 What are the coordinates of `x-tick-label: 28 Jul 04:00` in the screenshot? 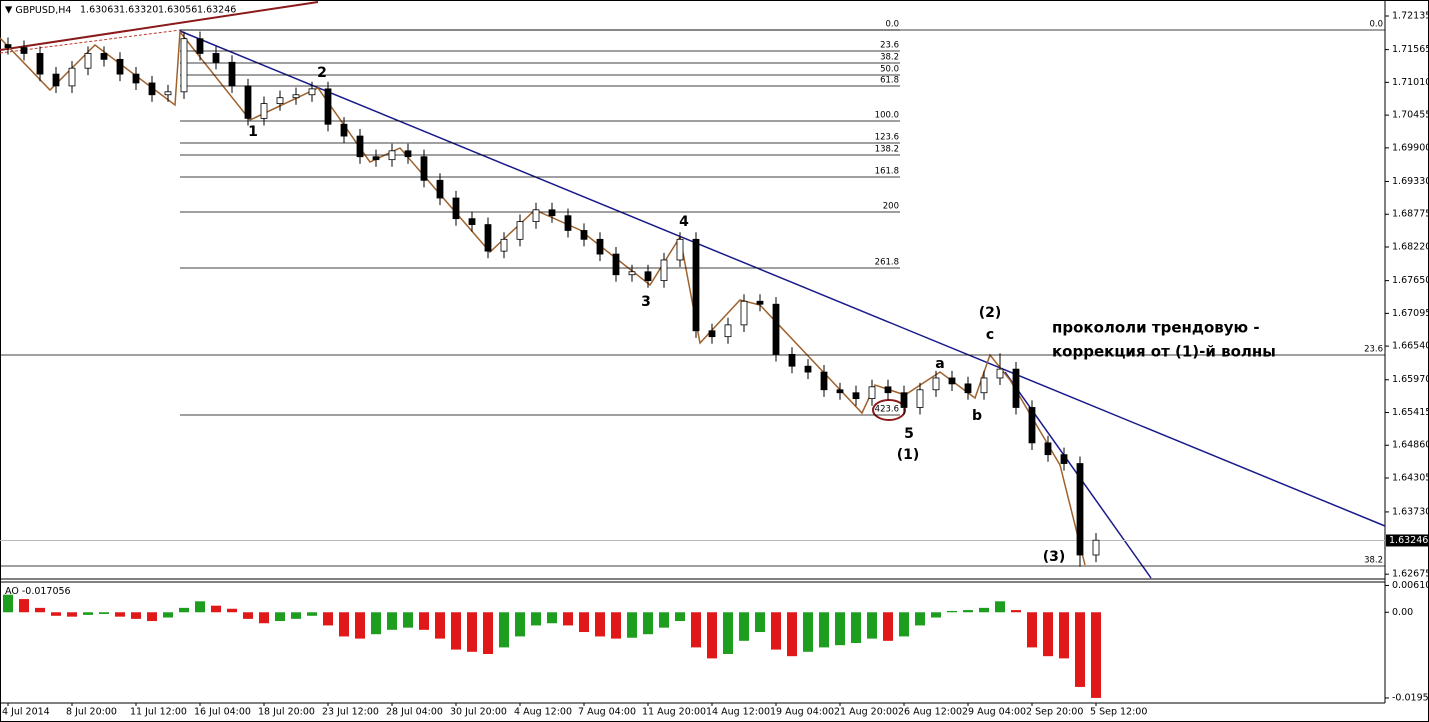 It's located at (414, 712).